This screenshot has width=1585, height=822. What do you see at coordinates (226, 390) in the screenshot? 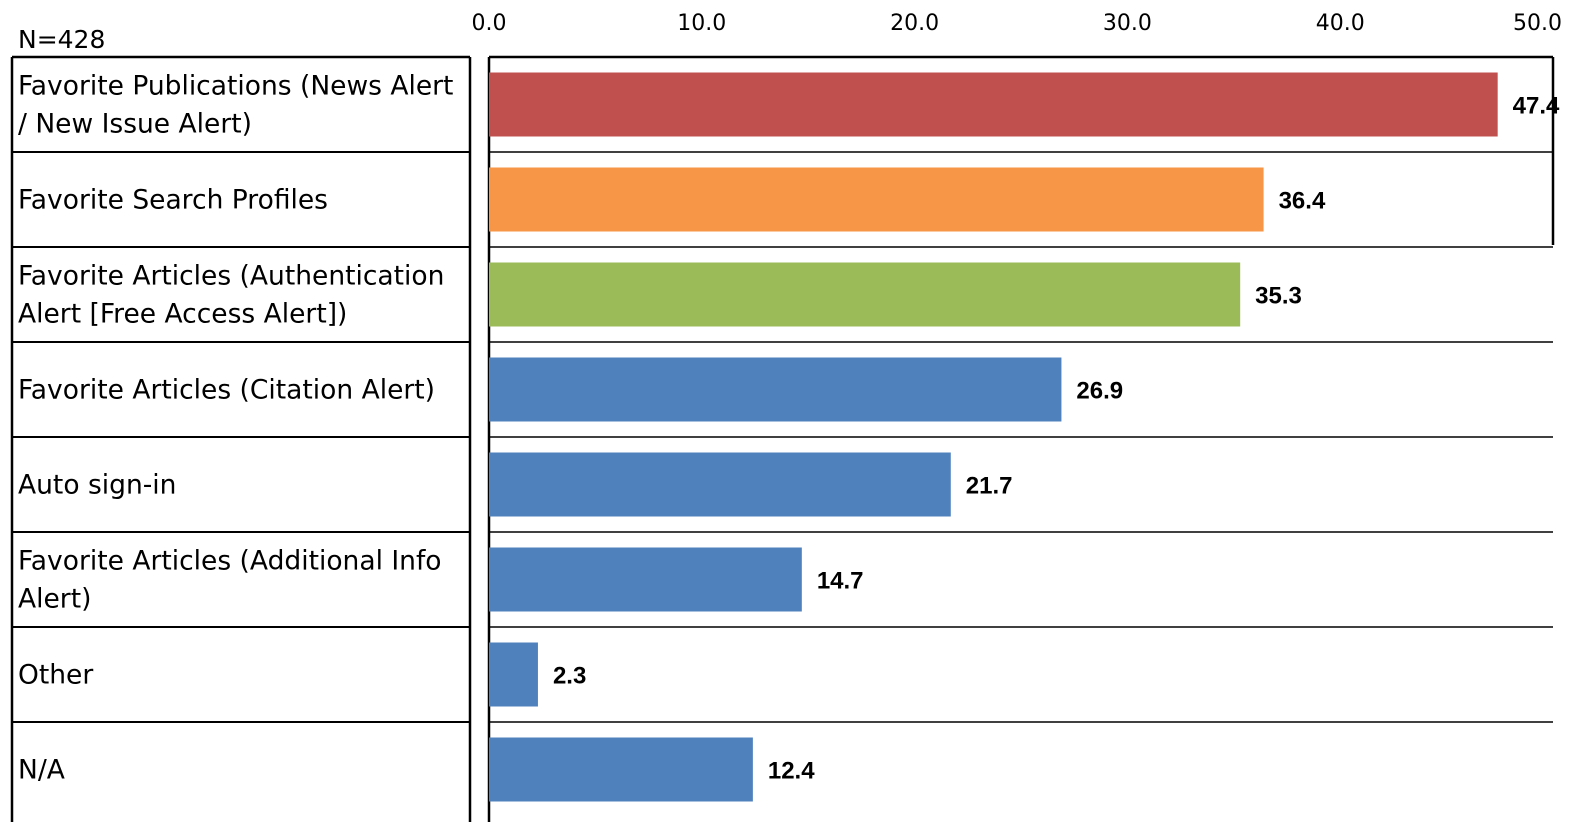
I see `category-label: Favorite Articles (Citation Alert)` at bounding box center [226, 390].